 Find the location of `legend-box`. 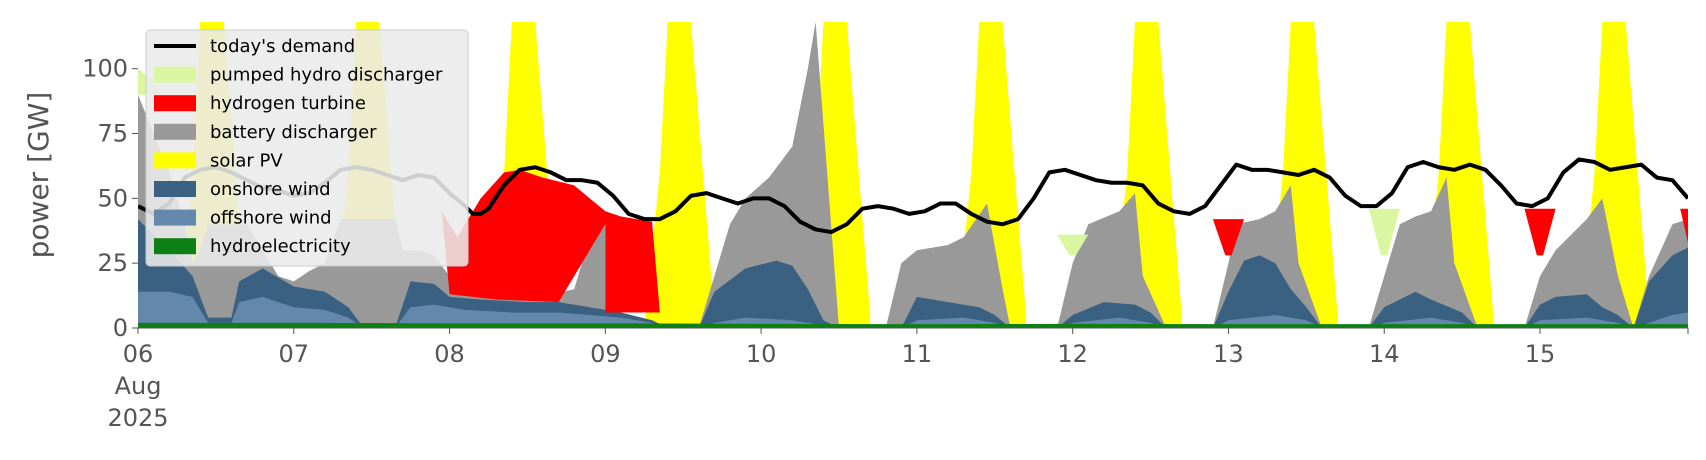

legend-box is located at coordinates (307, 148).